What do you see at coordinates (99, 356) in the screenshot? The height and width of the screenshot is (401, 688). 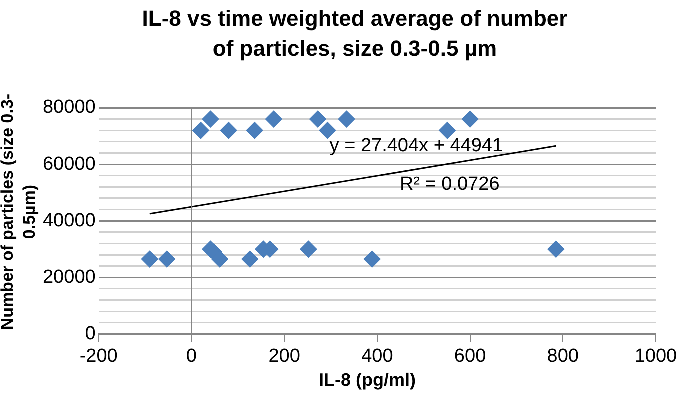 I see `x-tick-label: -200` at bounding box center [99, 356].